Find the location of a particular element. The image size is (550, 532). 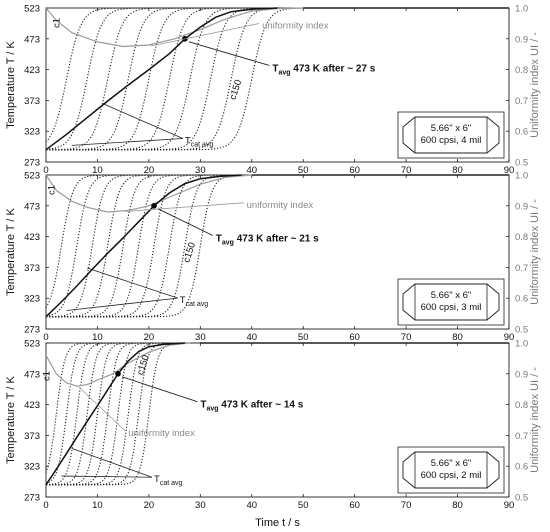

inset-spec: 600 cpsi, 2 mil is located at coordinates (451, 475).